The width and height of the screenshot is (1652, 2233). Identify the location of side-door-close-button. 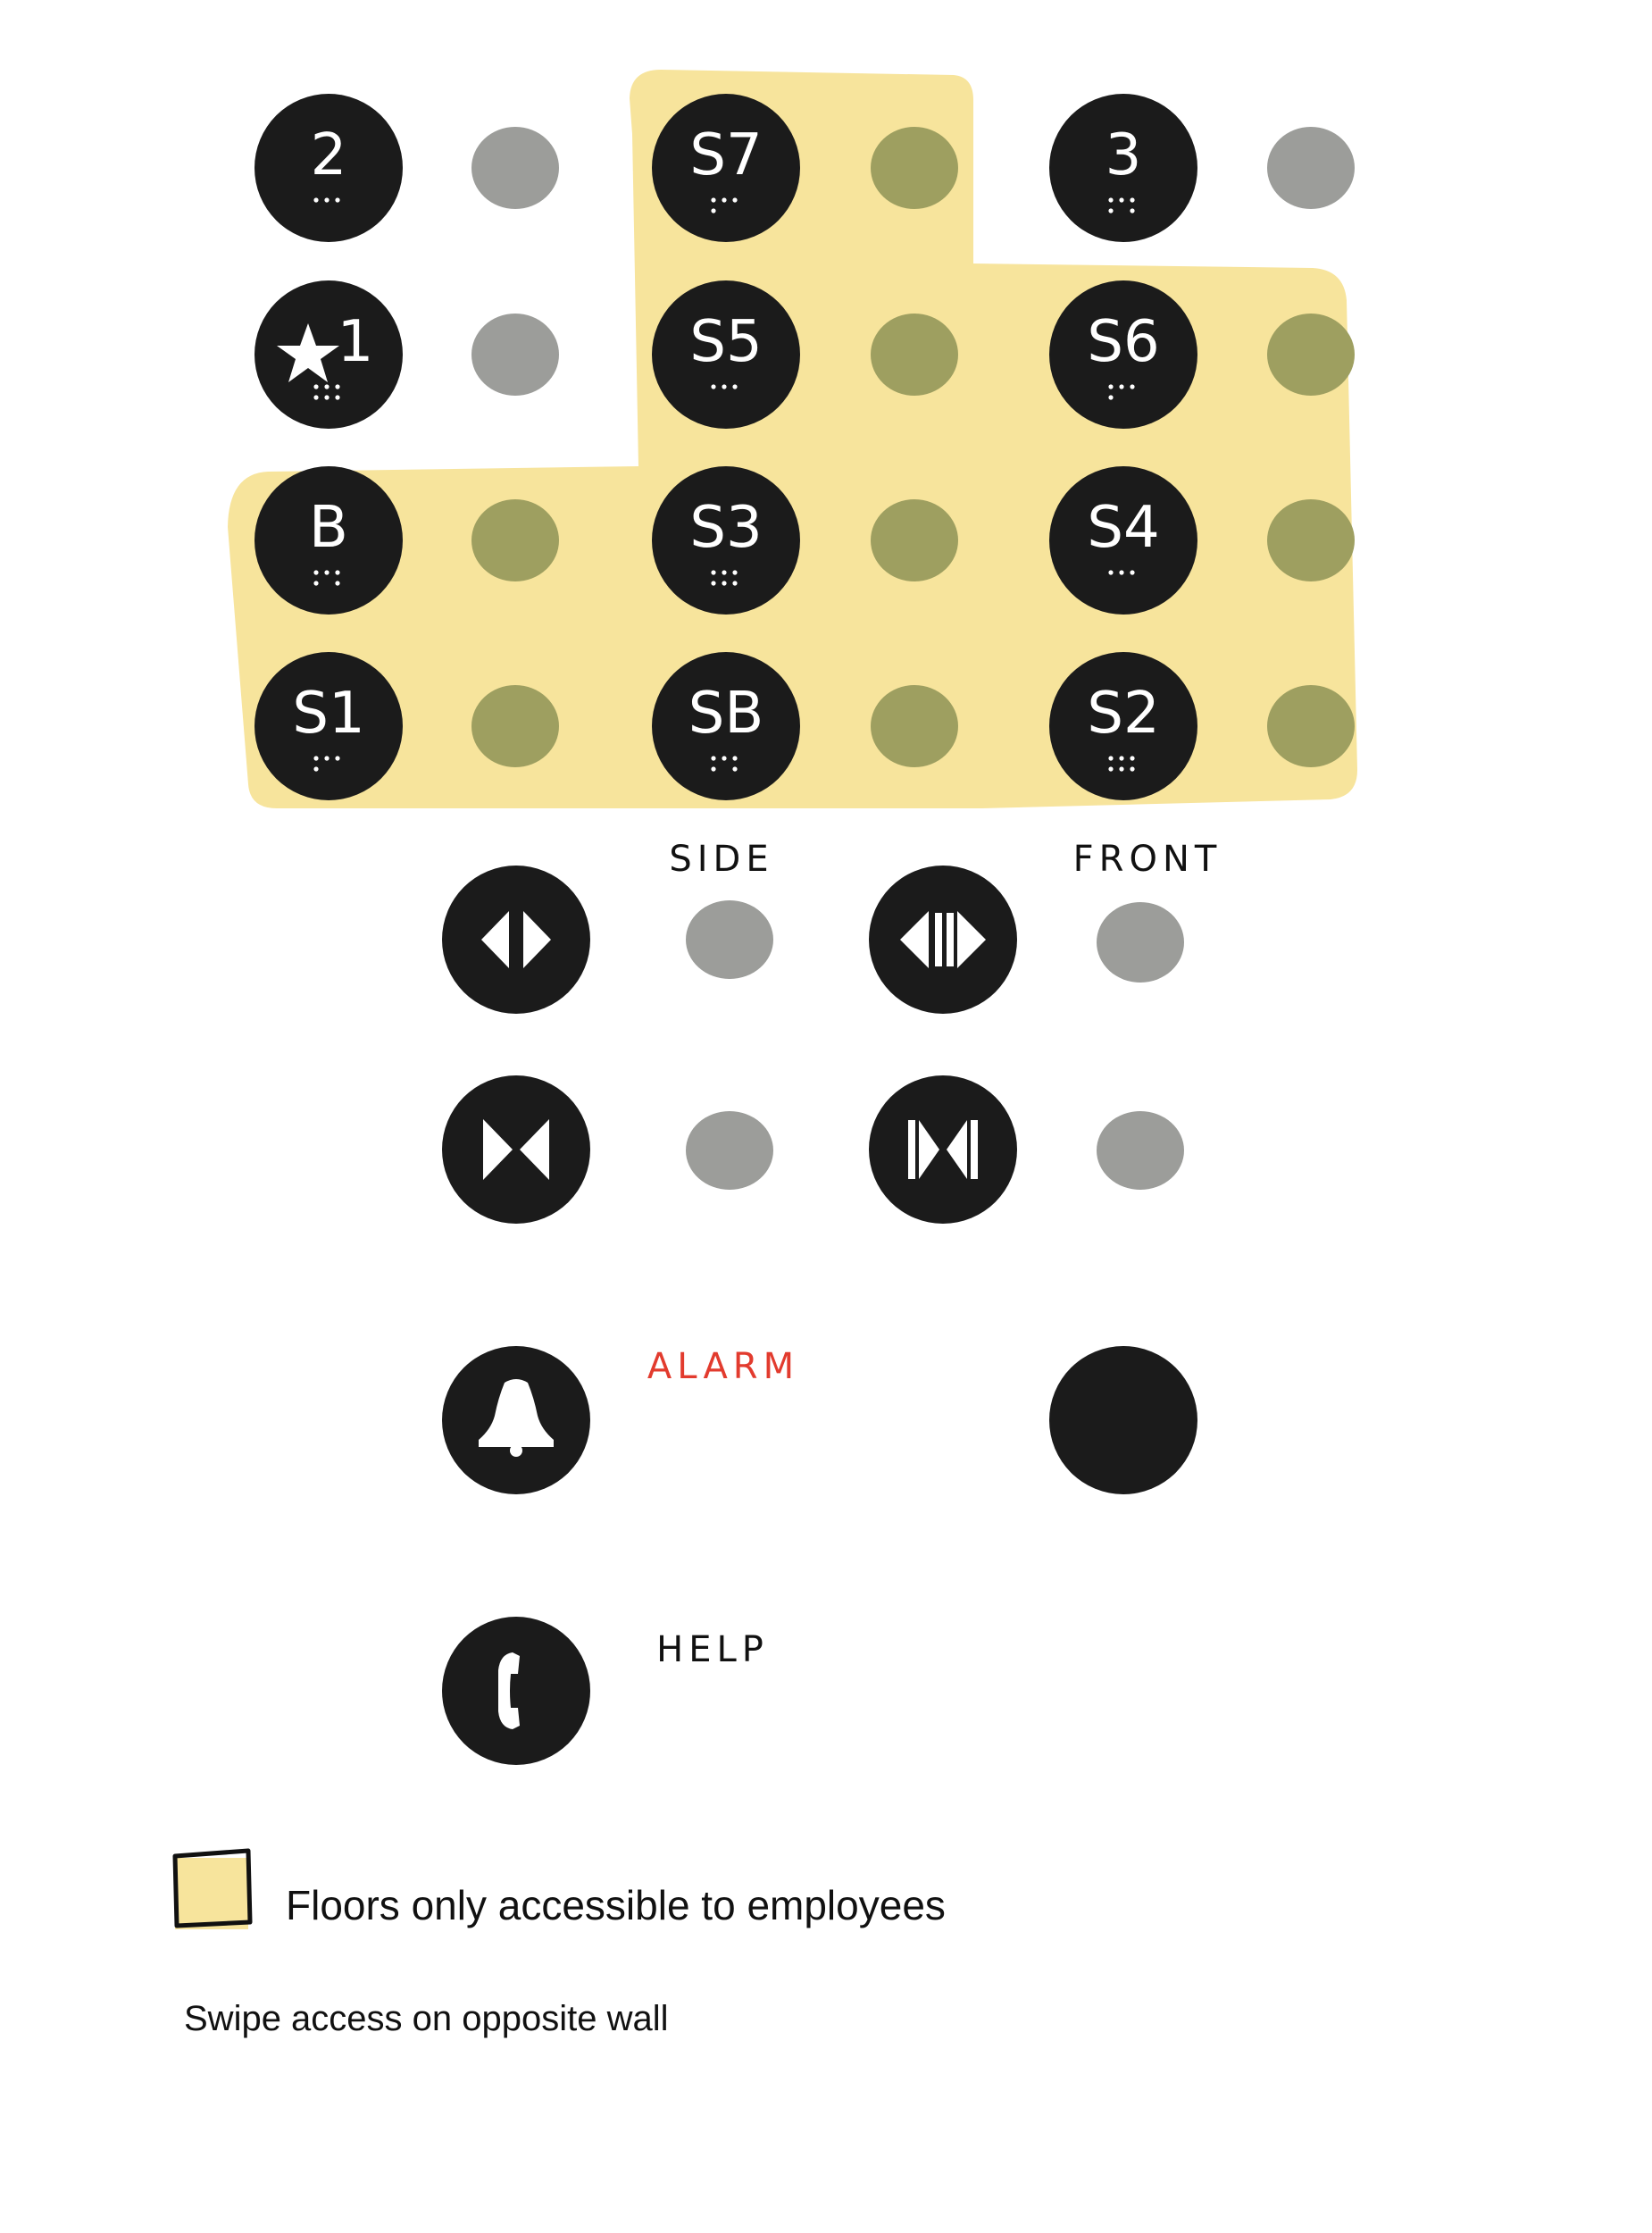
(516, 1149).